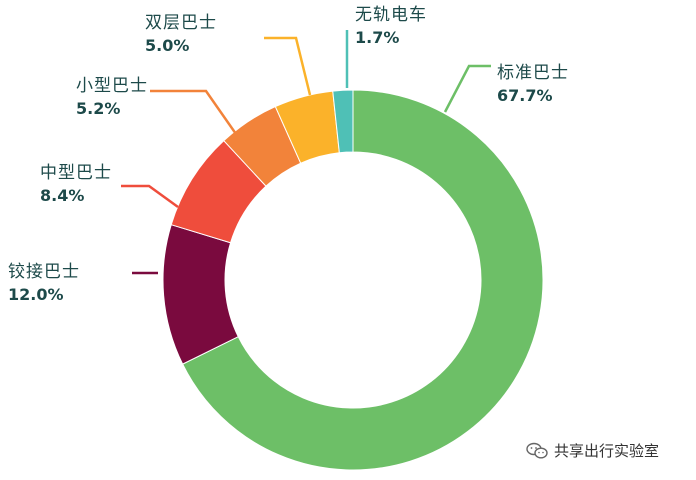  I want to click on slice-value-label-5: 1.7%, so click(377, 37).